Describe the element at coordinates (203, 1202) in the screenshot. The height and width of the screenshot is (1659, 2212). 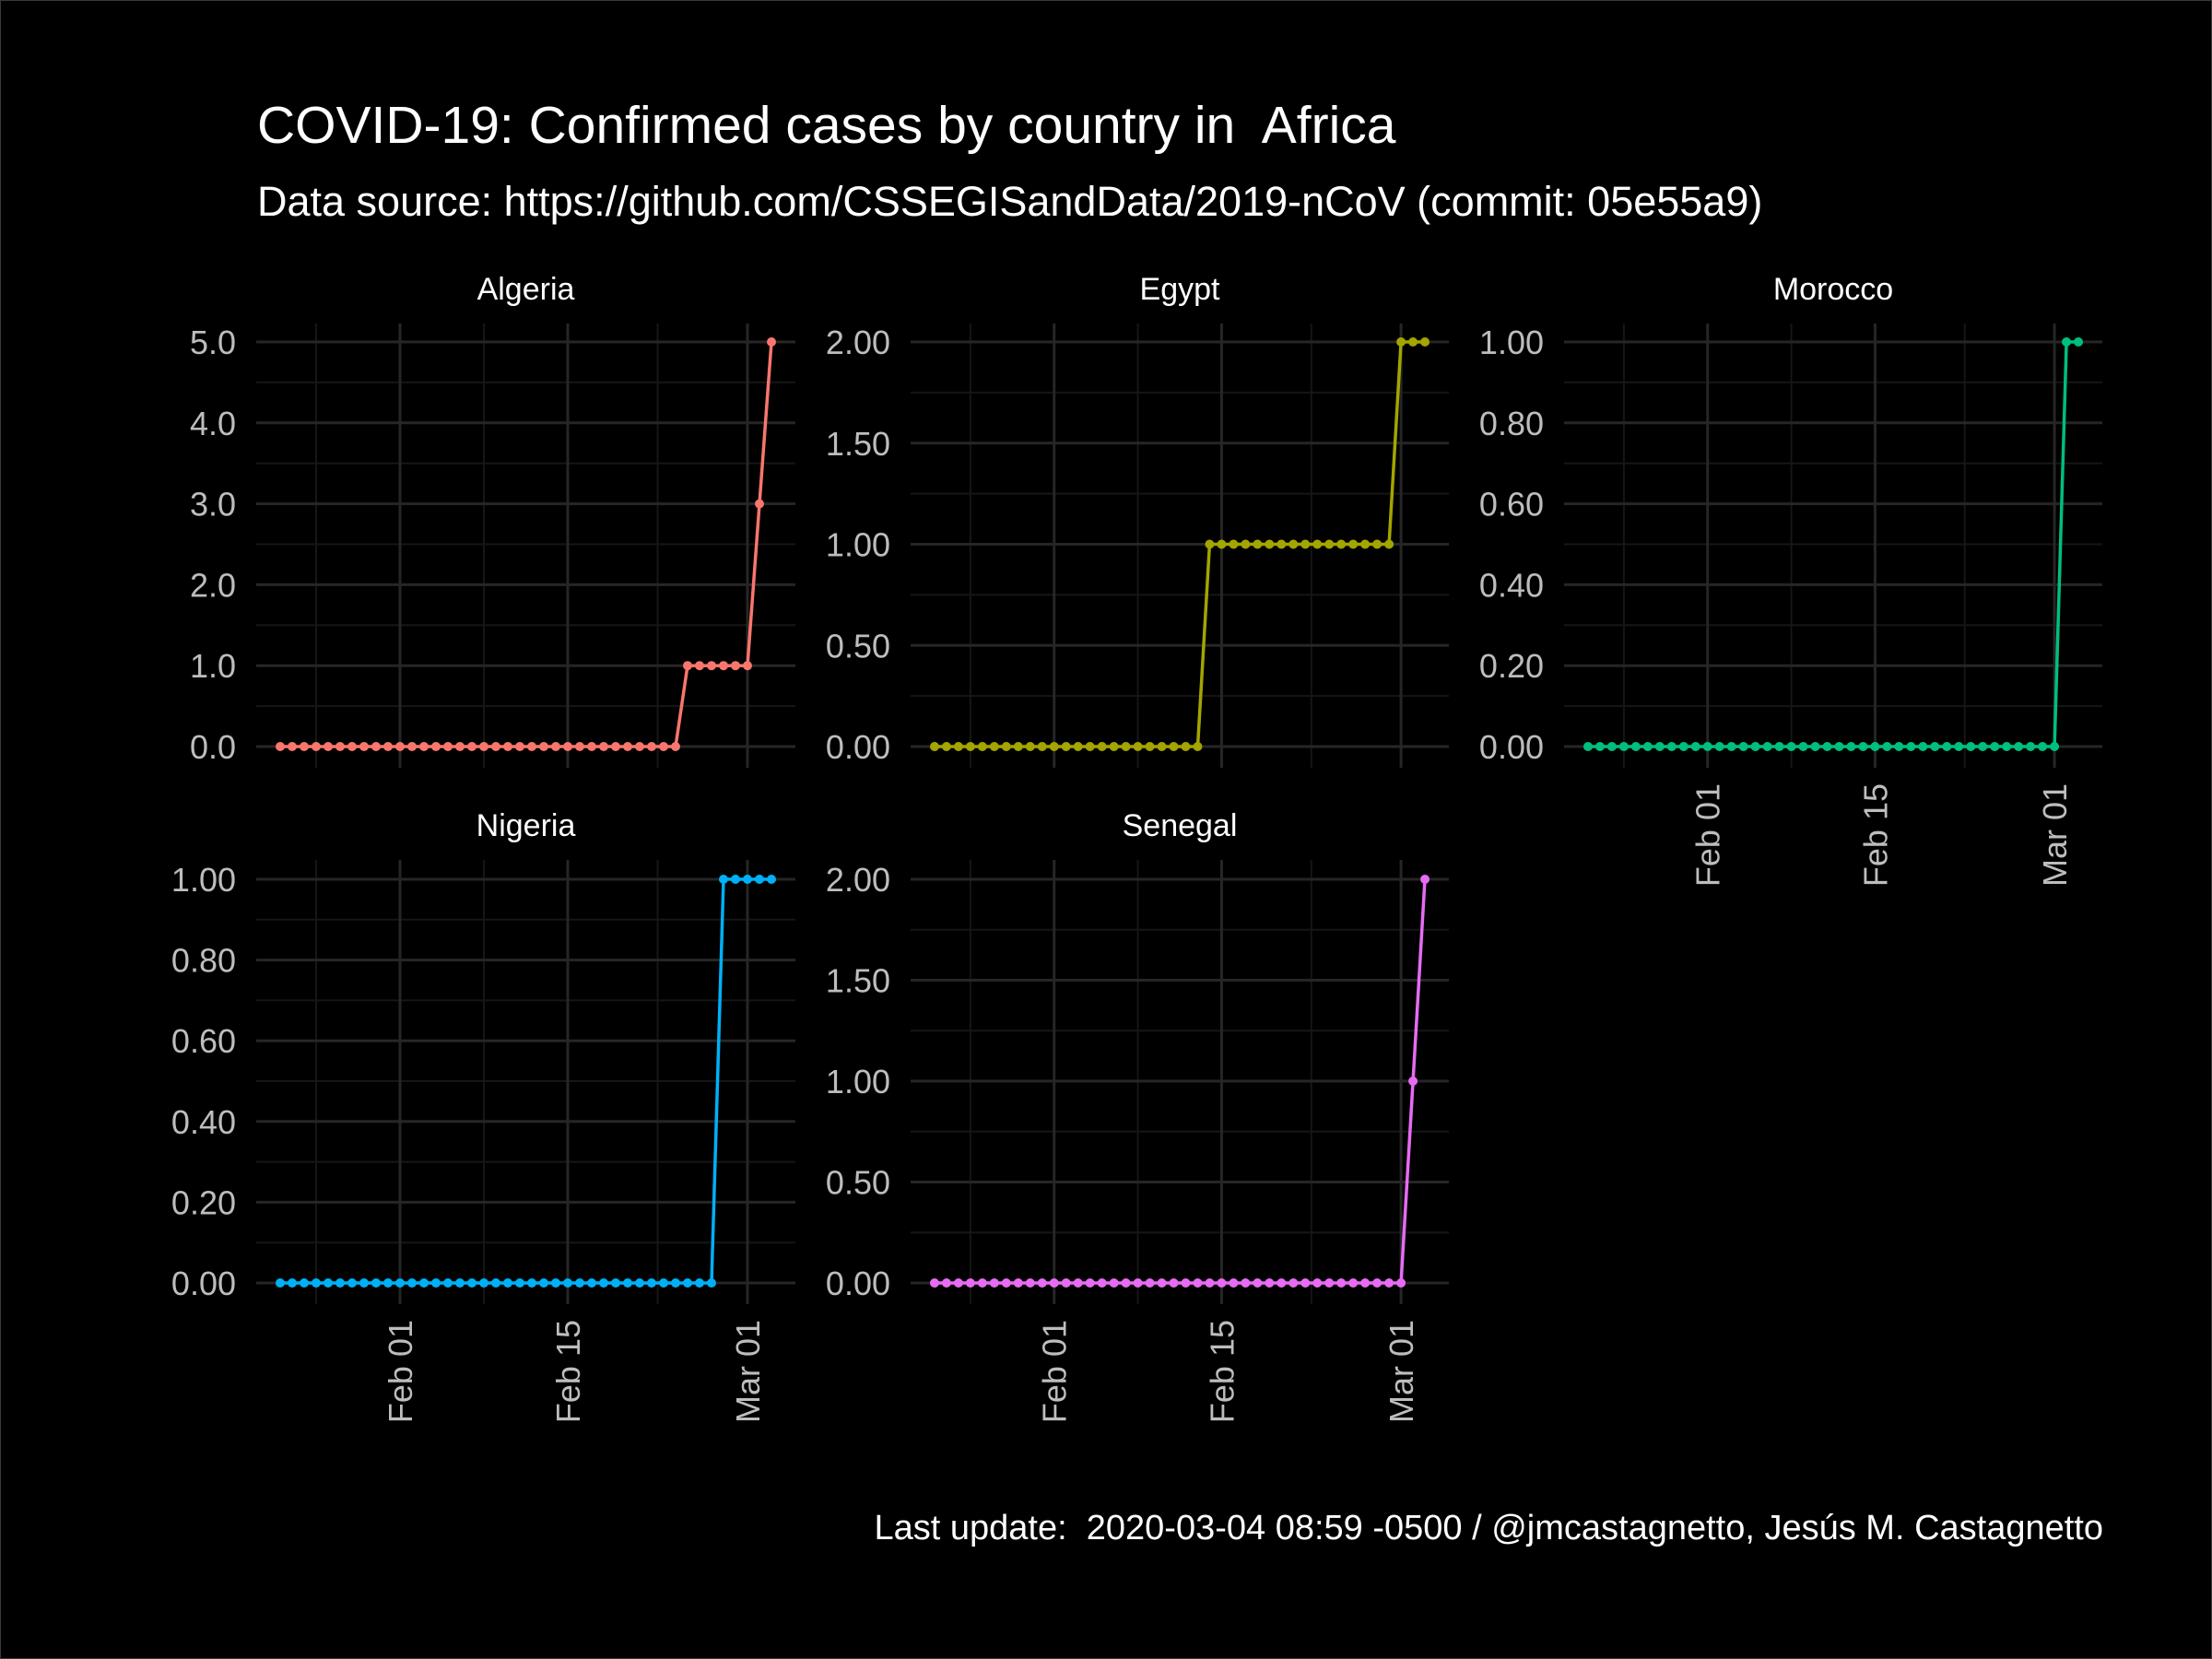
I see `y-tick-label: 0.20` at that location.